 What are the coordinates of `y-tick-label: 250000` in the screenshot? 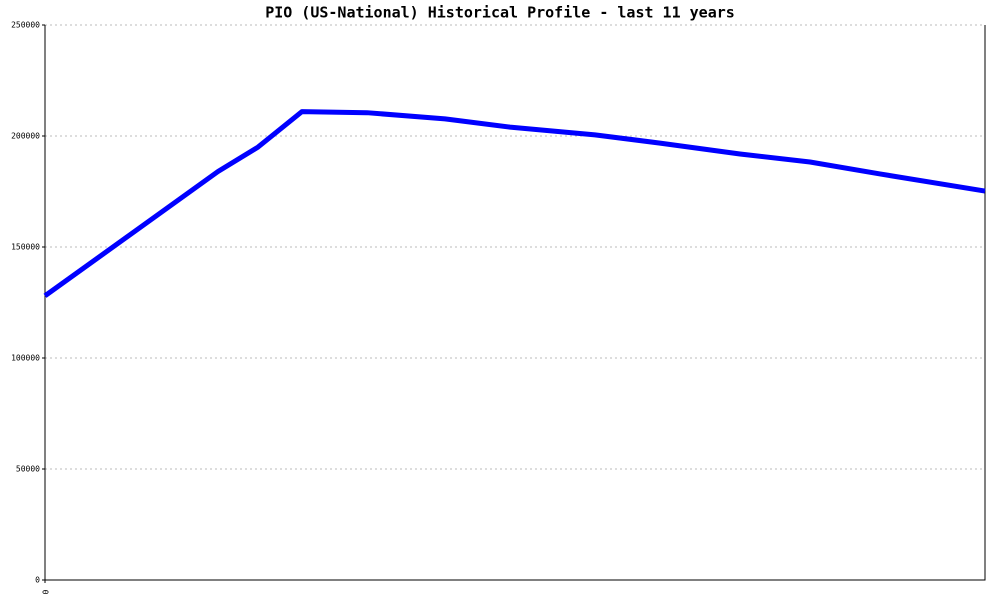 It's located at (25, 25).